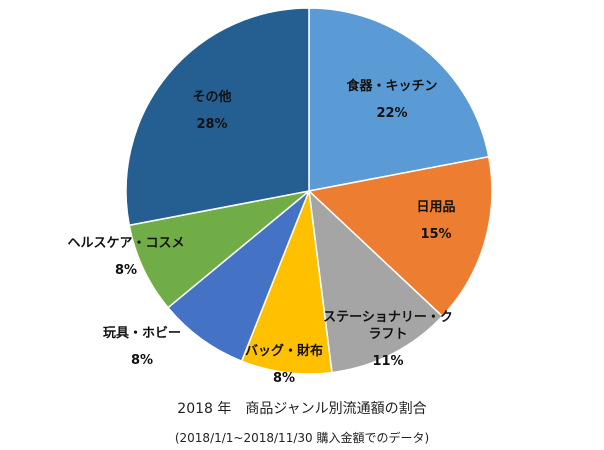 This screenshot has width=604, height=450. I want to click on chart-title: 2018 年 商品ジャンル別流通額の割合, so click(302, 409).